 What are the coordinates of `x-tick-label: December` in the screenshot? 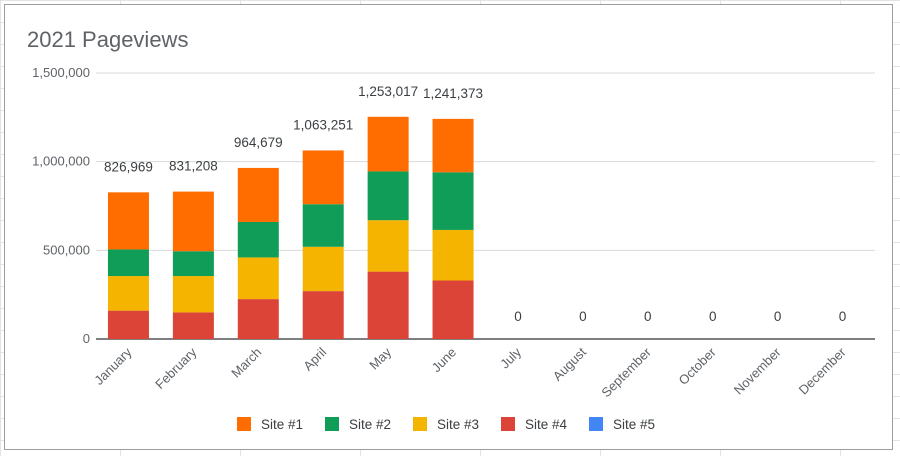 It's located at (822, 370).